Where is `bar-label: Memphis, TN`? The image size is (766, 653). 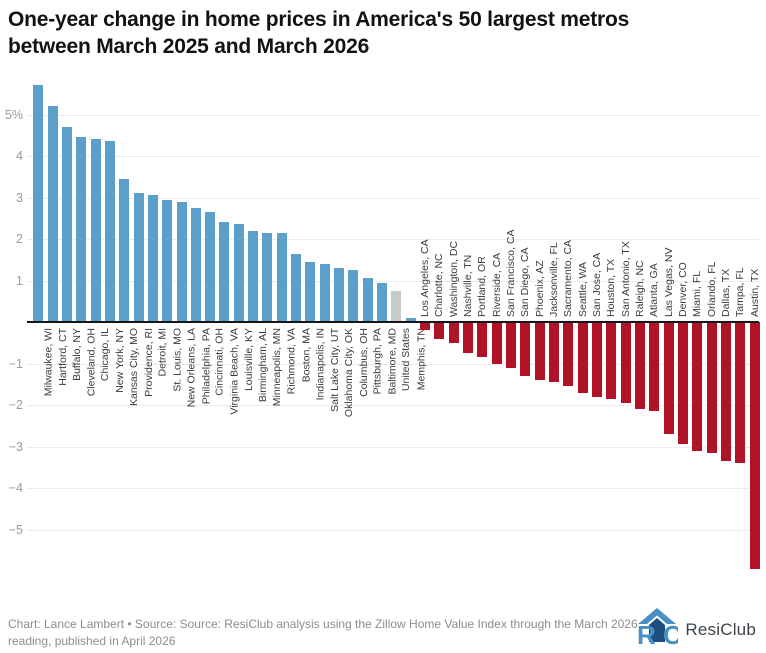
bar-label: Memphis, TN is located at coordinates (420, 359).